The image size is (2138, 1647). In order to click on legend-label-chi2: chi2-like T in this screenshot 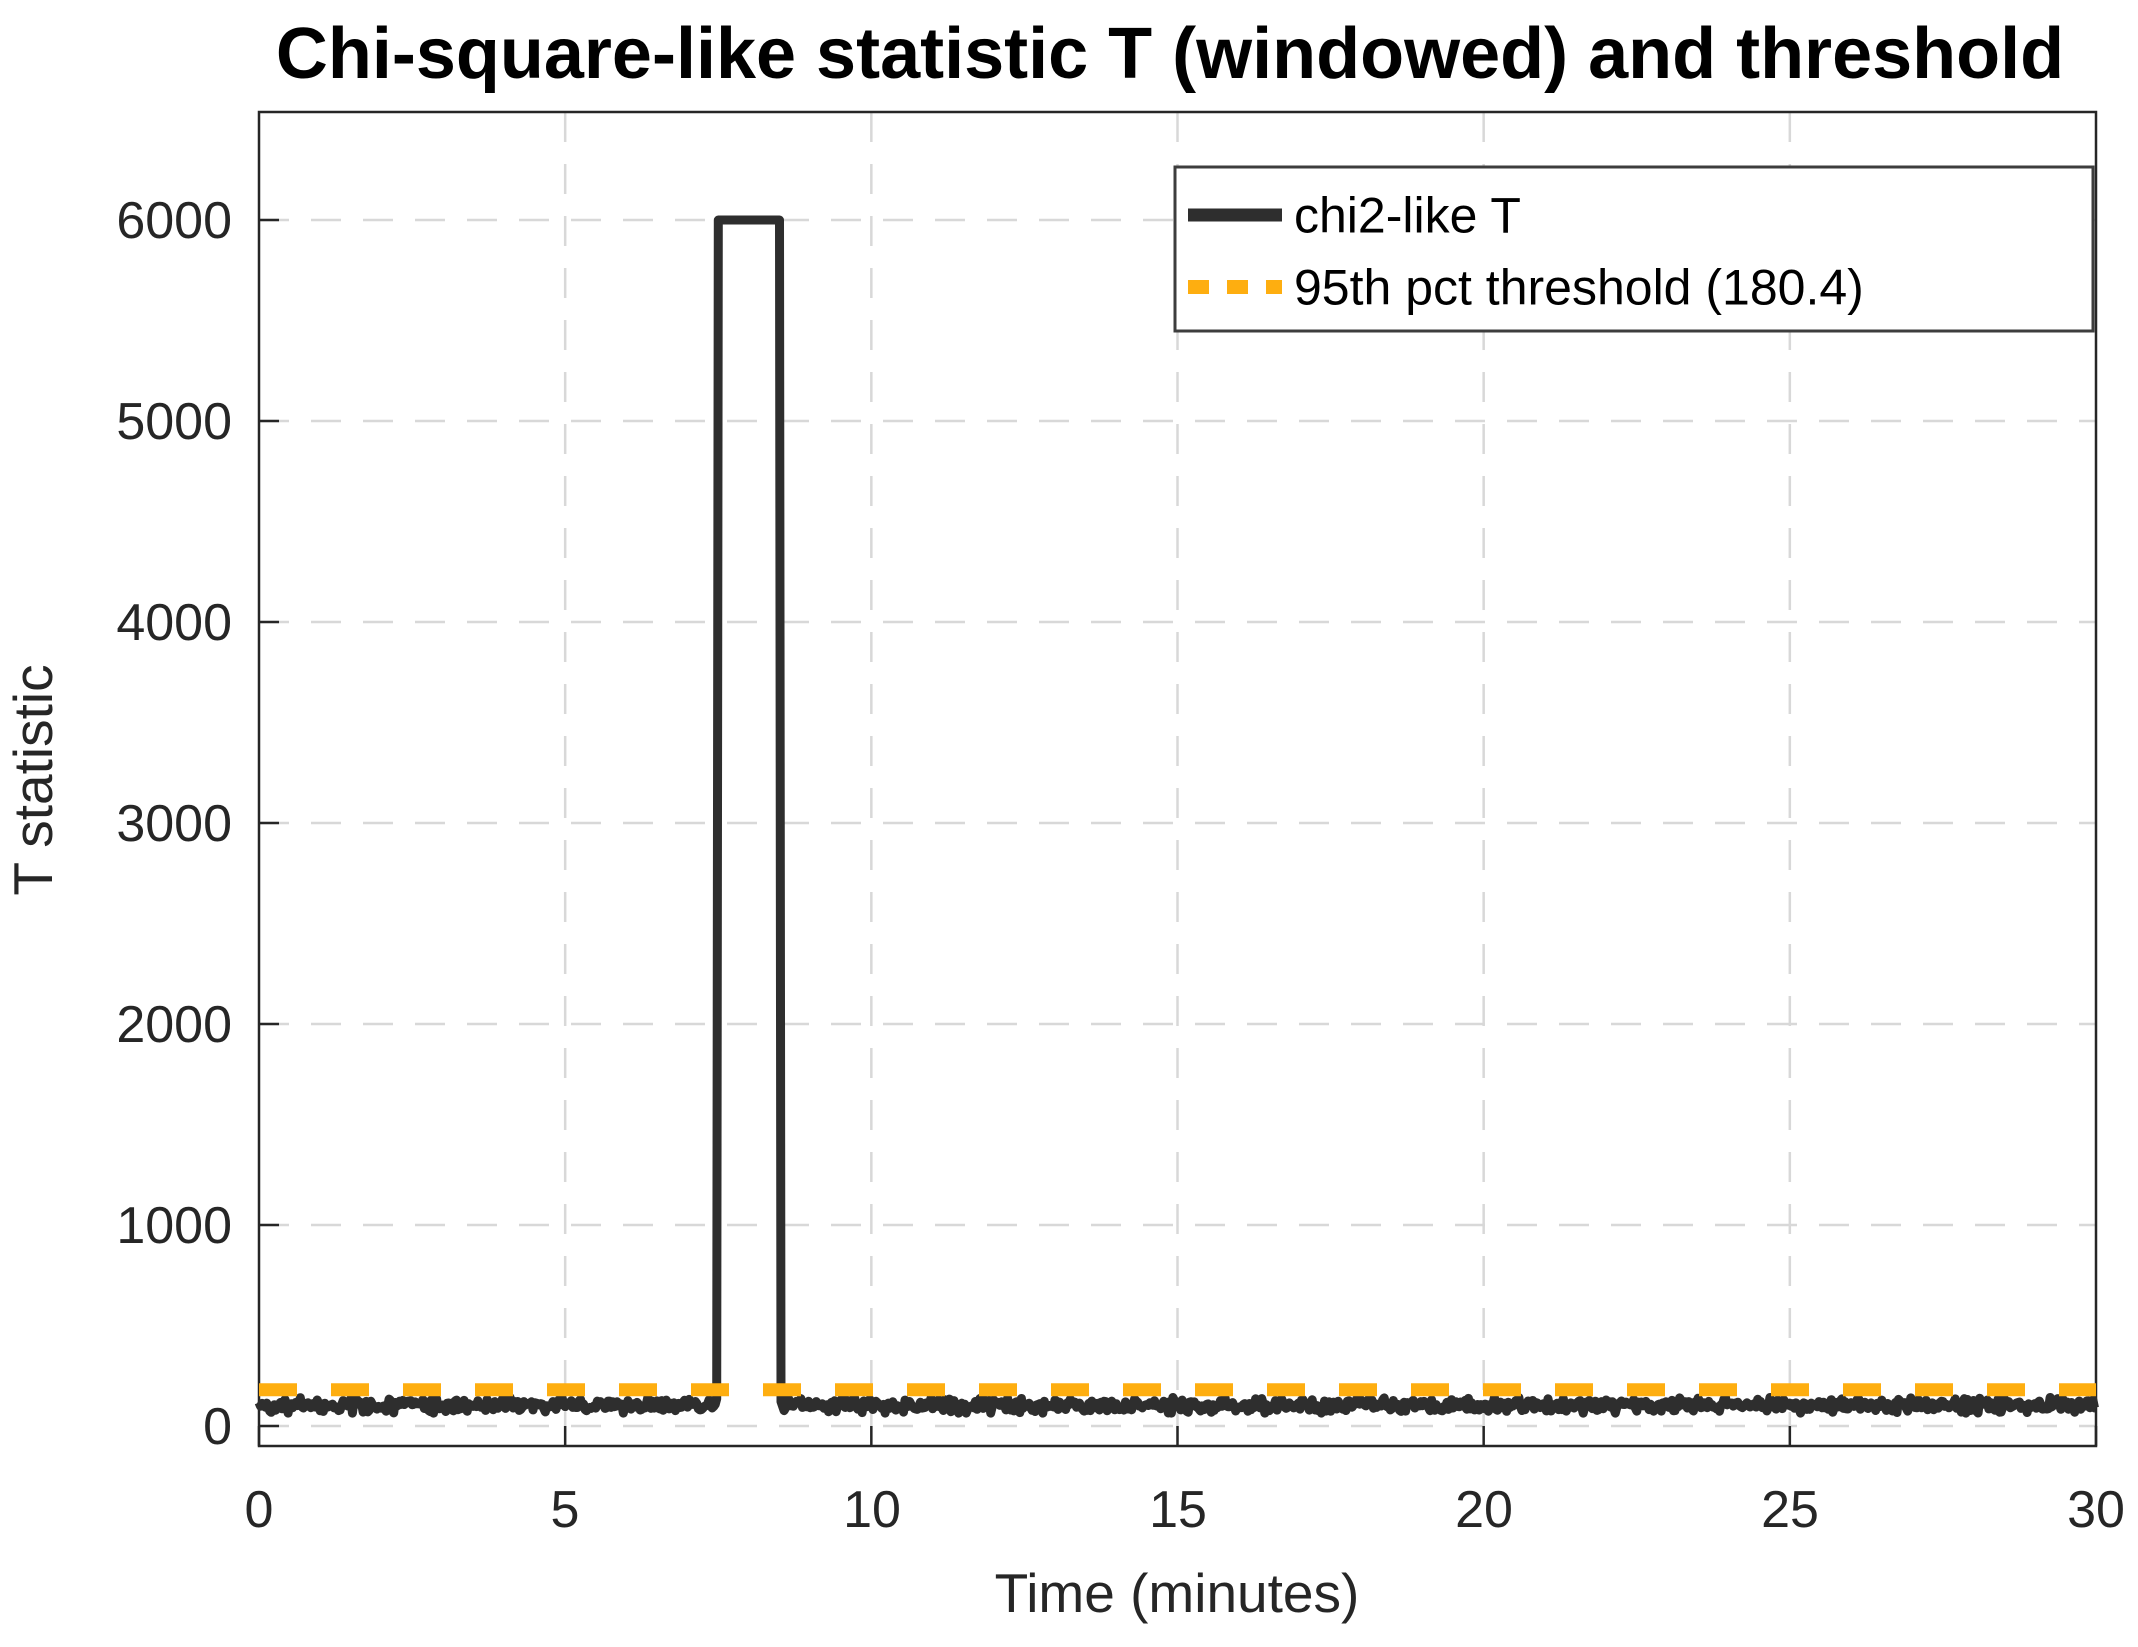, I will do `click(1407, 216)`.